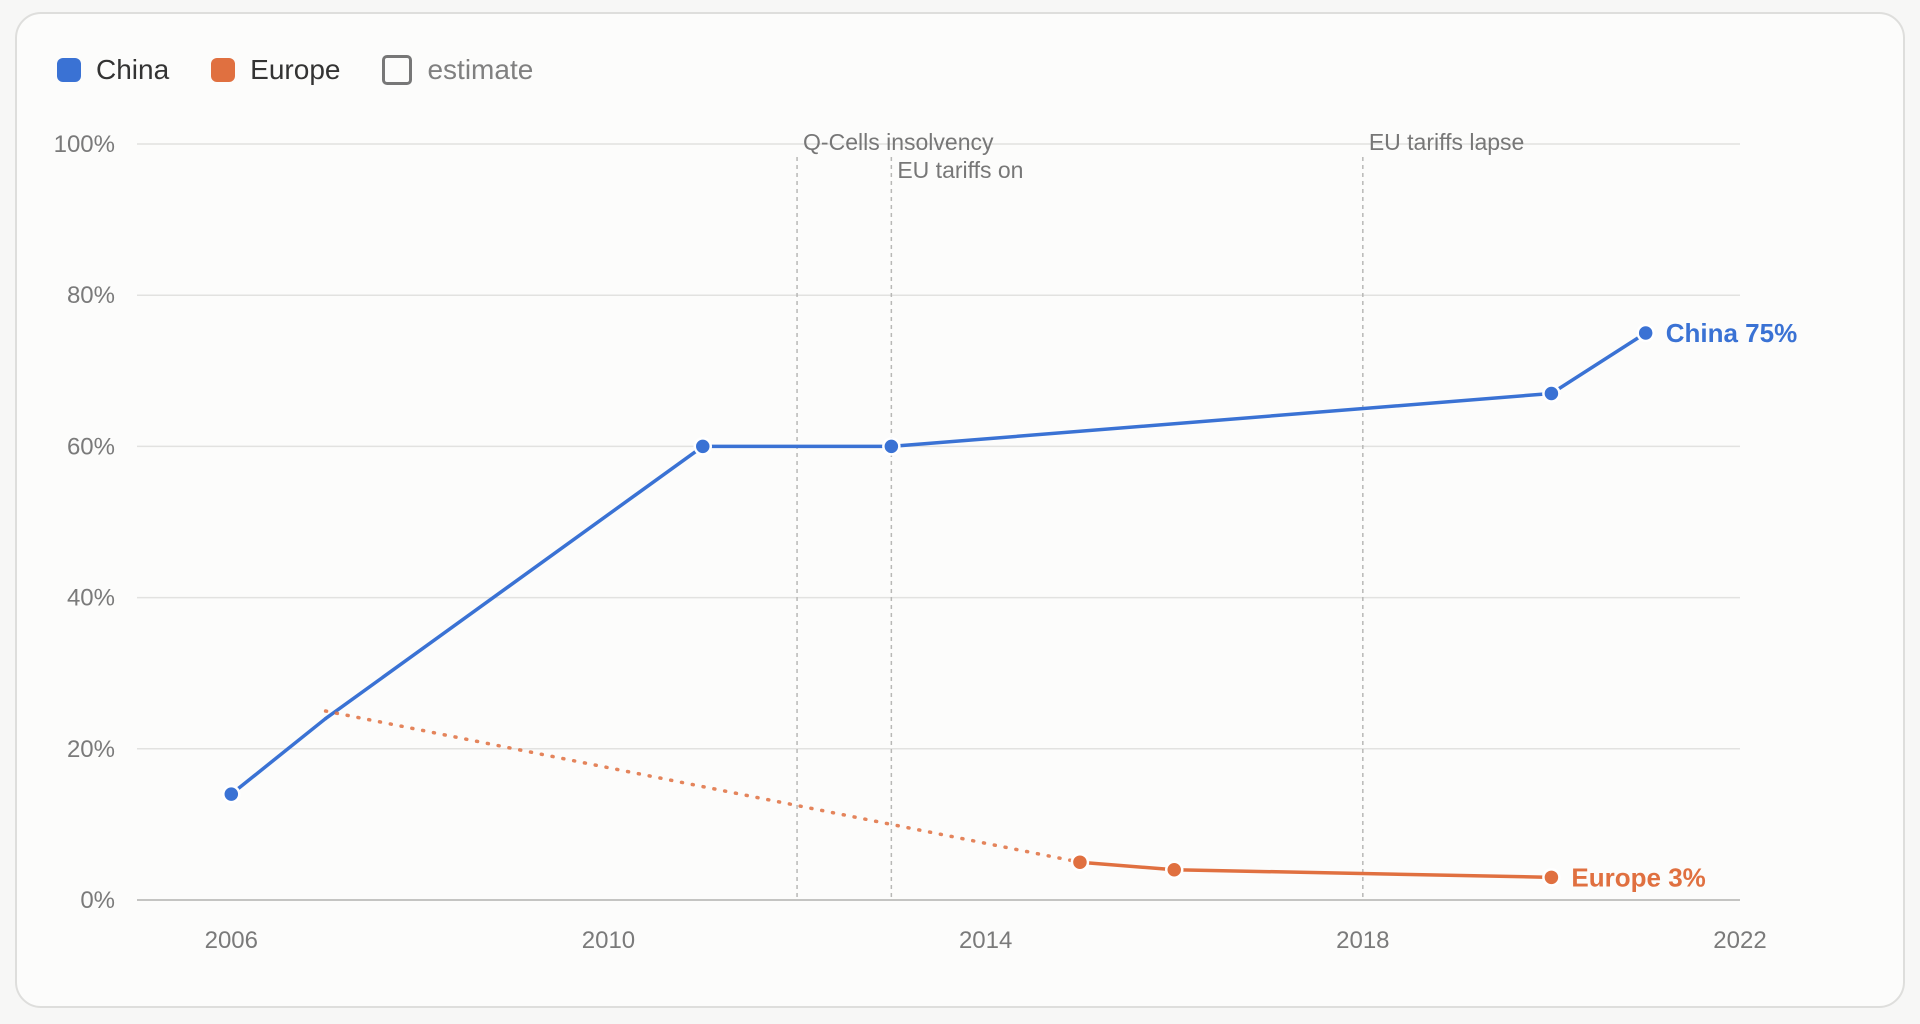  I want to click on y-tick-label: 20%, so click(91, 749).